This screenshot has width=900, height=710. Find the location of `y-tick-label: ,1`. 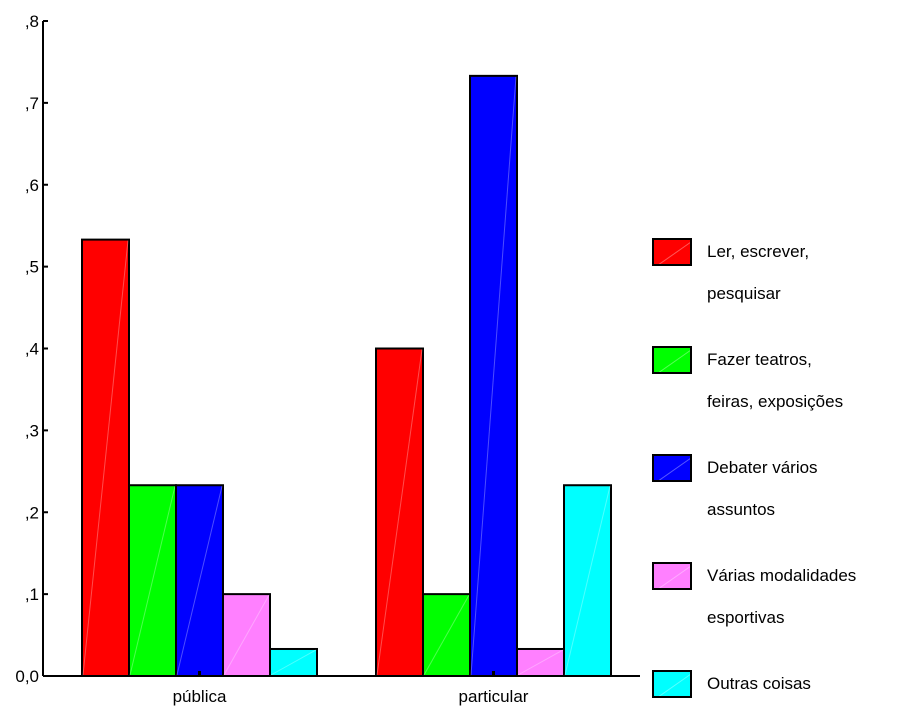

y-tick-label: ,1 is located at coordinates (32, 594).